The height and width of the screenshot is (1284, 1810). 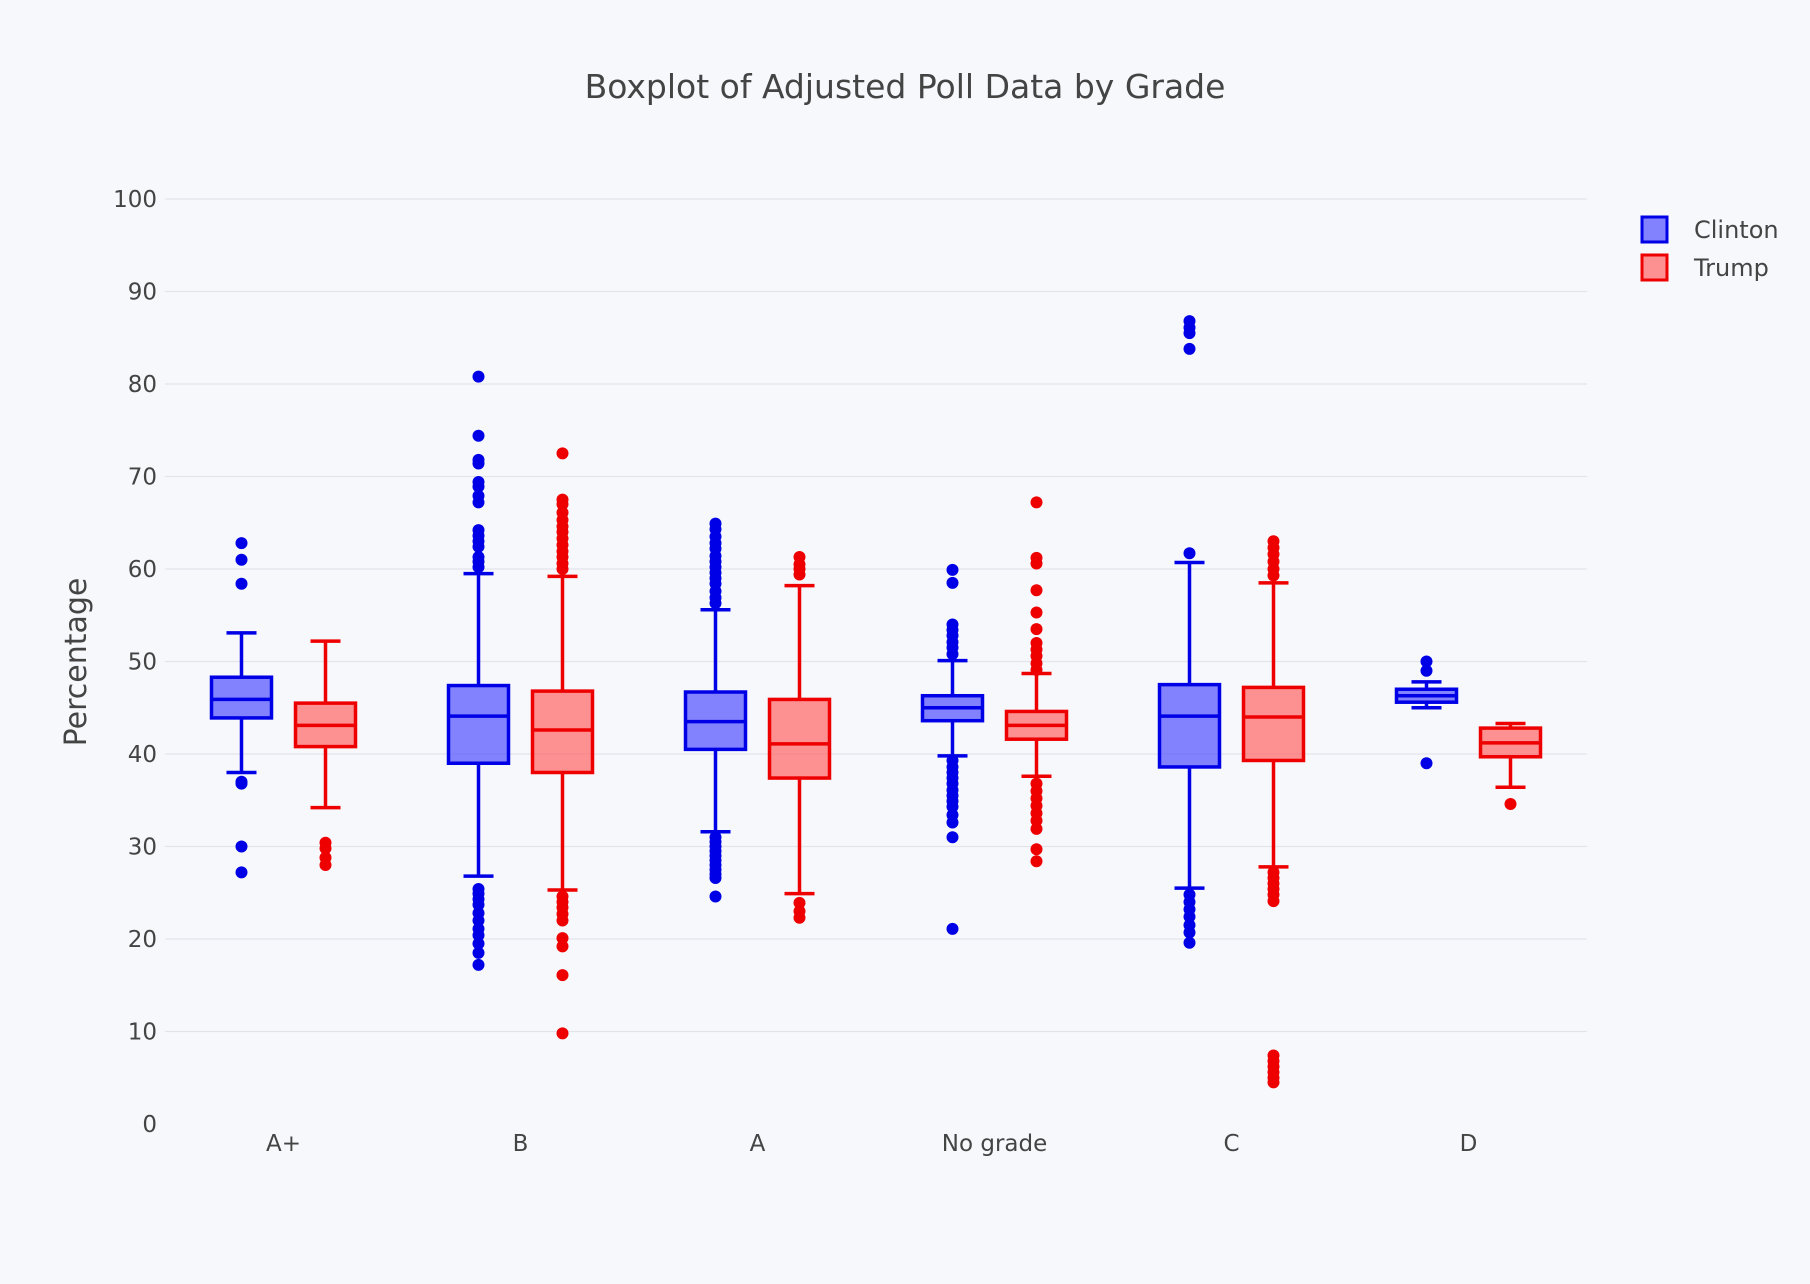 What do you see at coordinates (142, 478) in the screenshot?
I see `y-tick-label: 70` at bounding box center [142, 478].